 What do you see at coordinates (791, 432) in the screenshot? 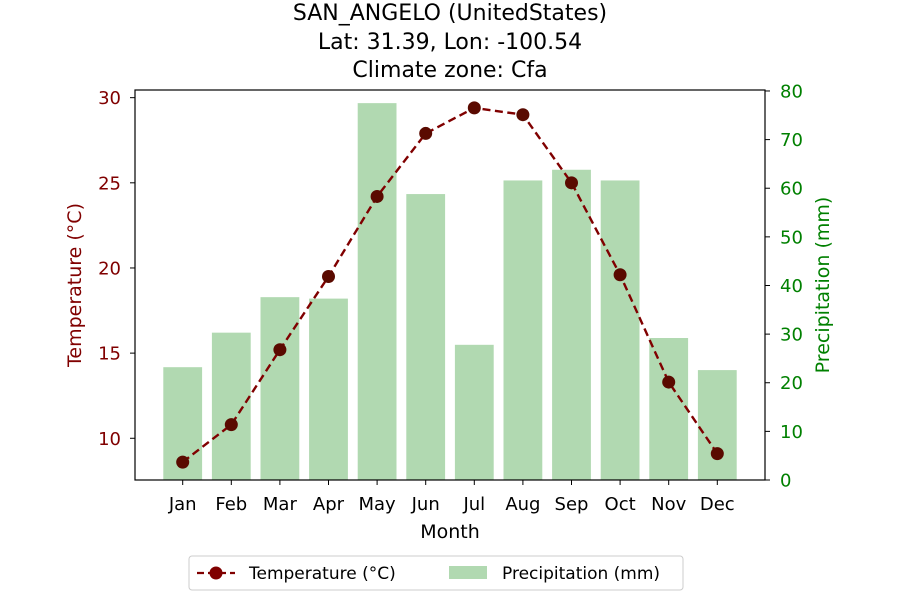
I see `right-tick-label-10: 10` at bounding box center [791, 432].